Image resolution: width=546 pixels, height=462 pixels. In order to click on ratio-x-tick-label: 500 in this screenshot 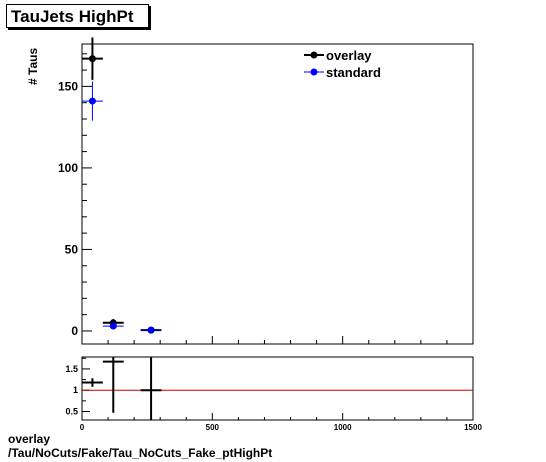, I will do `click(213, 427)`.